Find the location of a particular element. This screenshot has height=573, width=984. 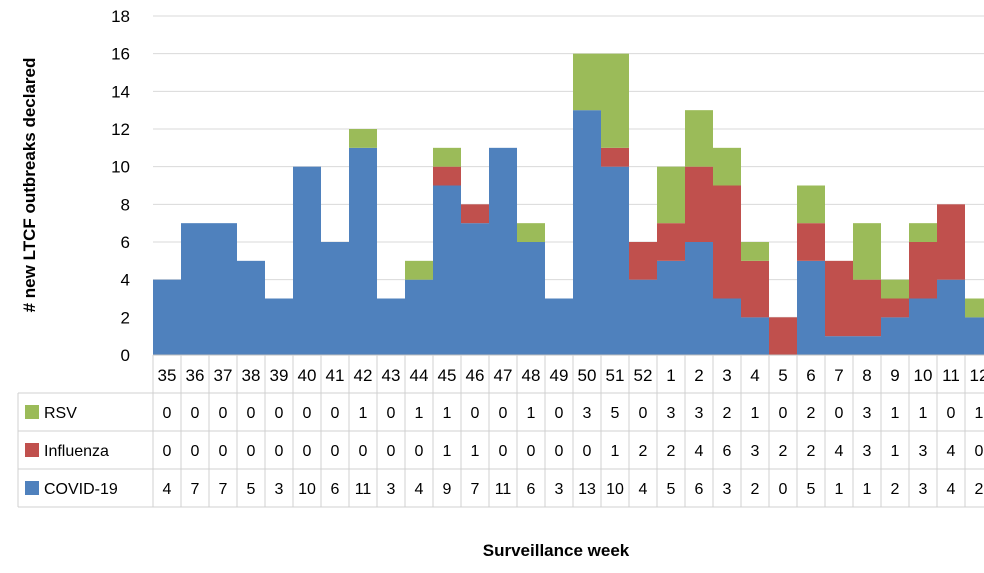

legend-label: RSV is located at coordinates (60, 413).